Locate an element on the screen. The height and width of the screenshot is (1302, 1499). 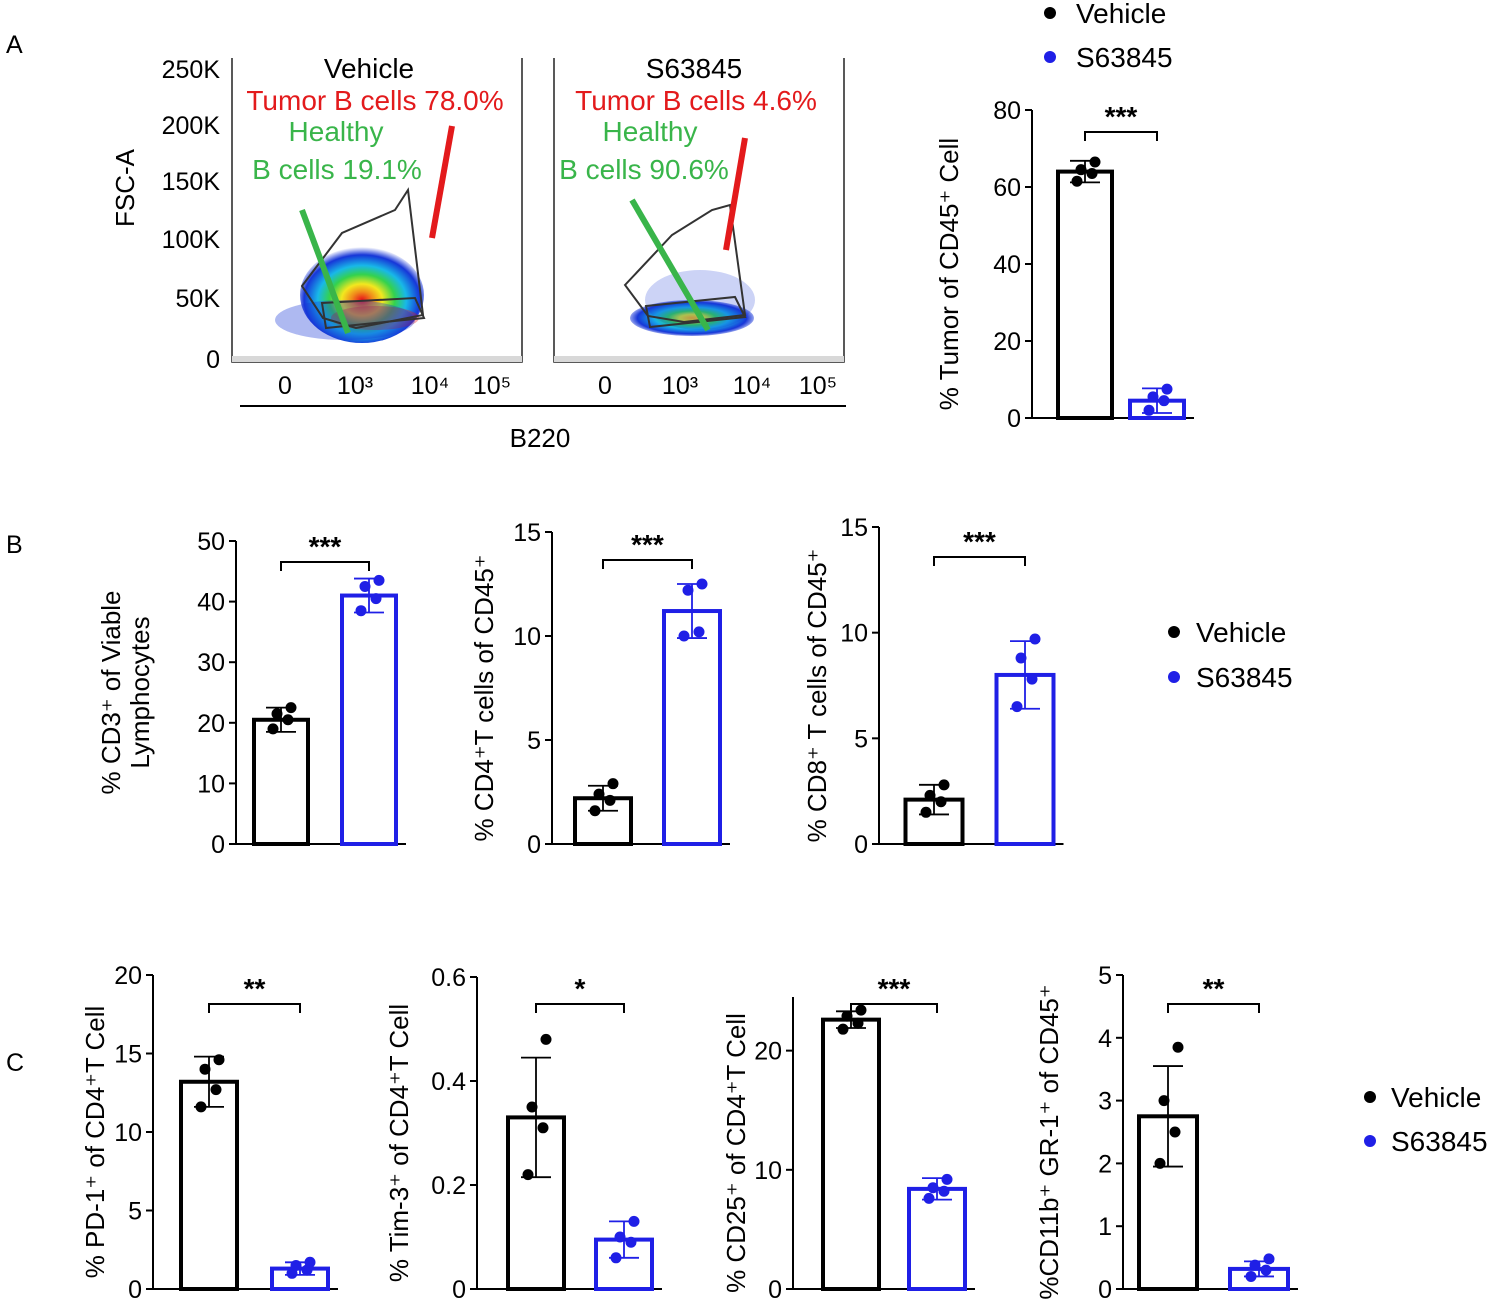
y-tick-label: 0.6 is located at coordinates (448, 978).